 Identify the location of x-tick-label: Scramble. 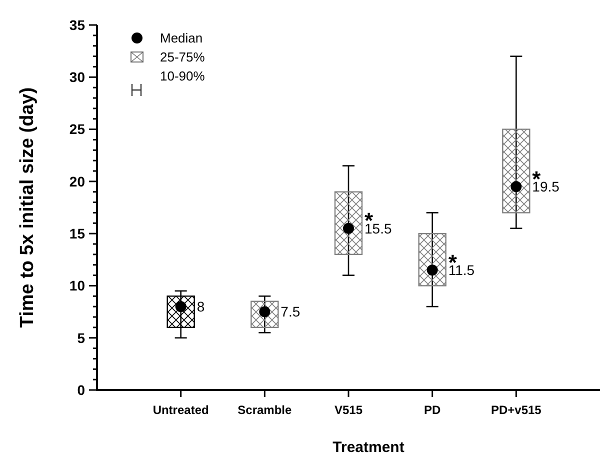
(265, 410).